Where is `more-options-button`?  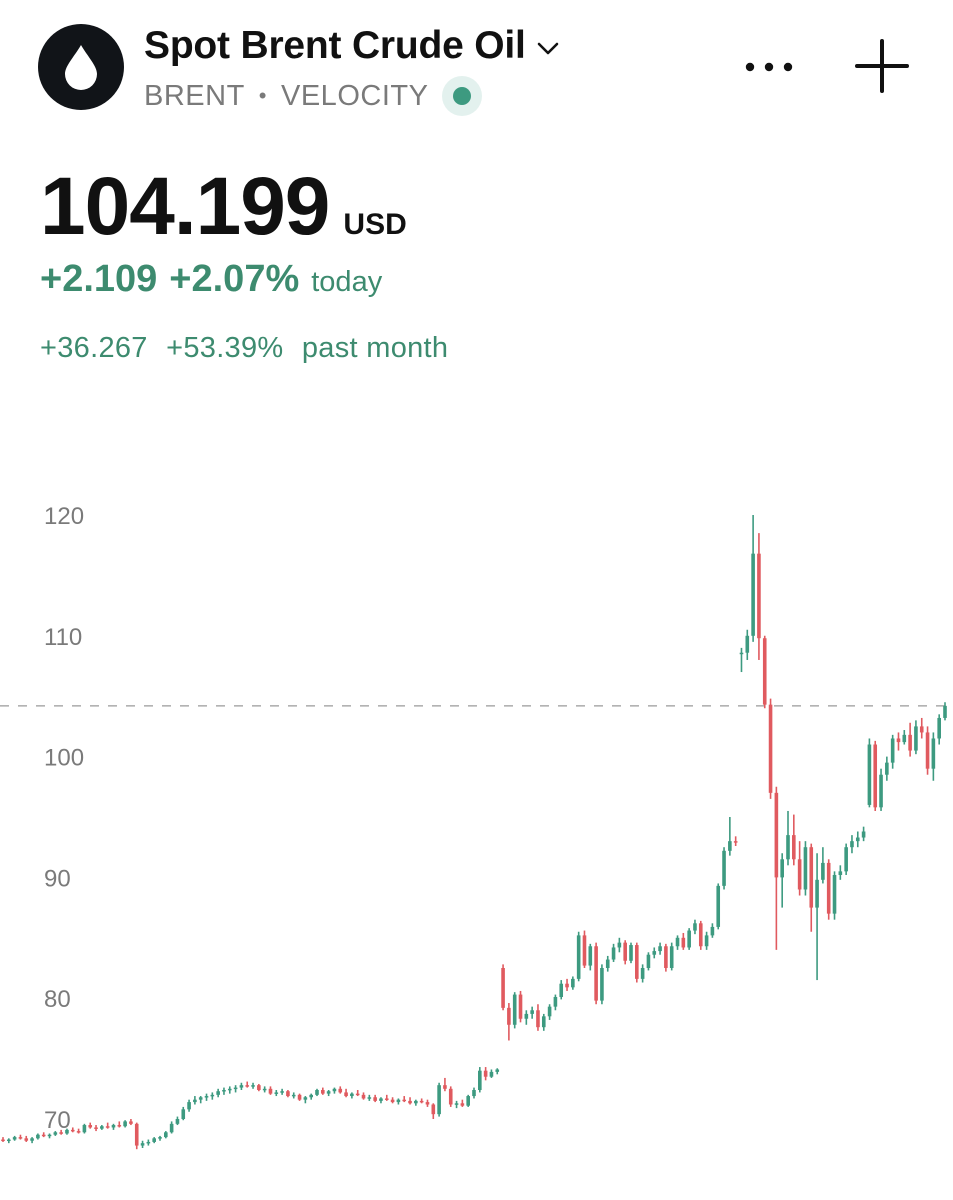 more-options-button is located at coordinates (769, 67).